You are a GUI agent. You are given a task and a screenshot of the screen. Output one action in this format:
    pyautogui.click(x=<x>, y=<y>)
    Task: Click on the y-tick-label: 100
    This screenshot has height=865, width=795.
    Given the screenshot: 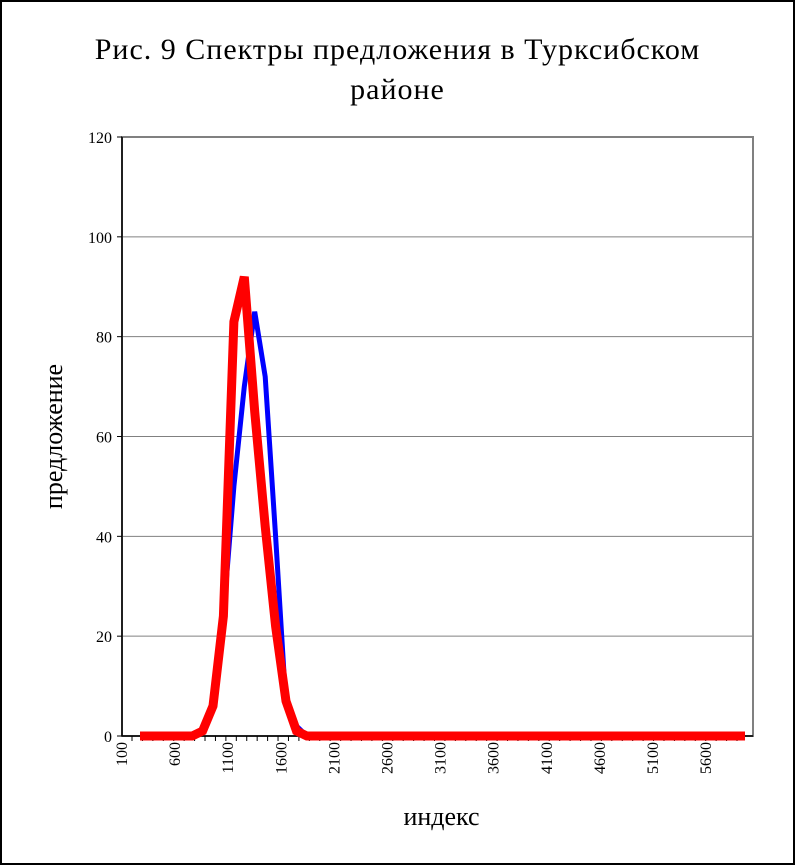 What is the action you would take?
    pyautogui.click(x=100, y=238)
    